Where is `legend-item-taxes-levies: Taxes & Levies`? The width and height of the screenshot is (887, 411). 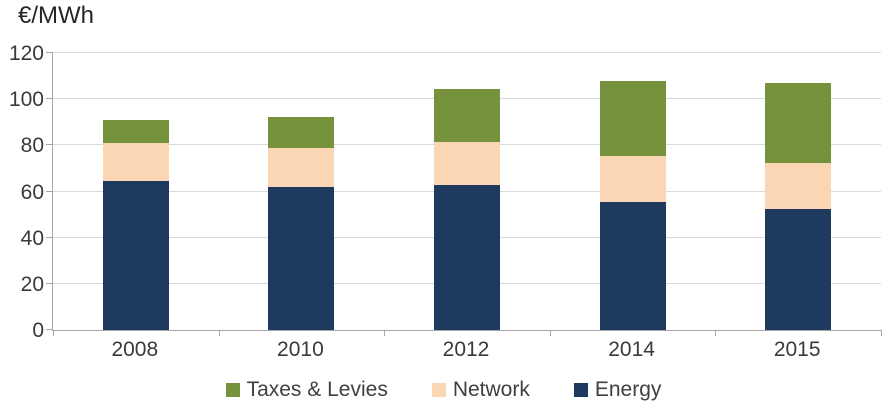 legend-item-taxes-levies: Taxes & Levies is located at coordinates (306, 390).